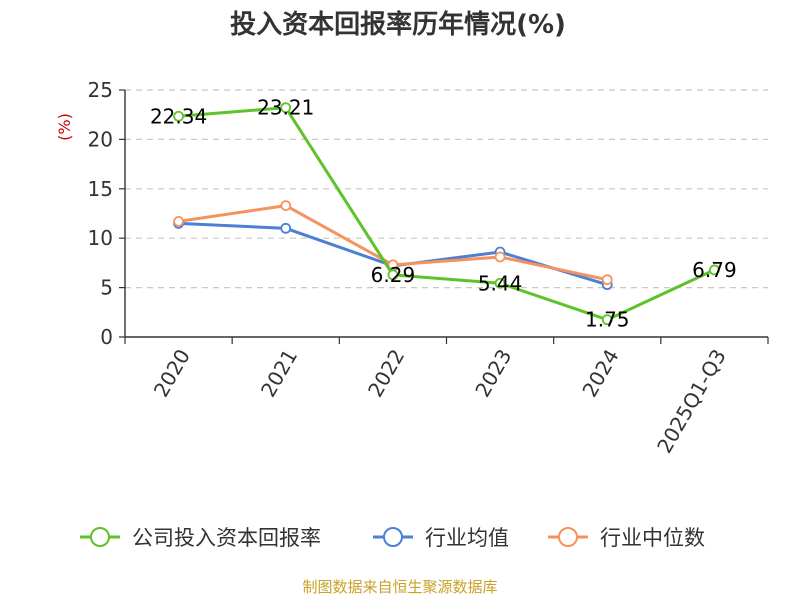 This screenshot has width=800, height=600. I want to click on source-note: 制图数据来自恒生聚源数据库, so click(399, 587).